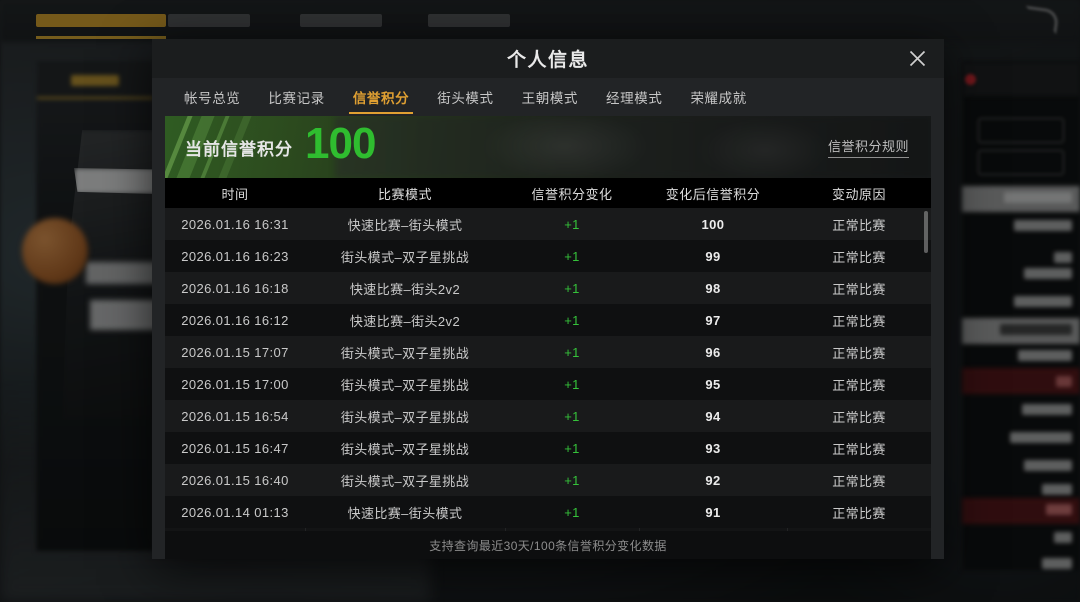 The image size is (1080, 602). I want to click on row-score-after: 92, so click(713, 480).